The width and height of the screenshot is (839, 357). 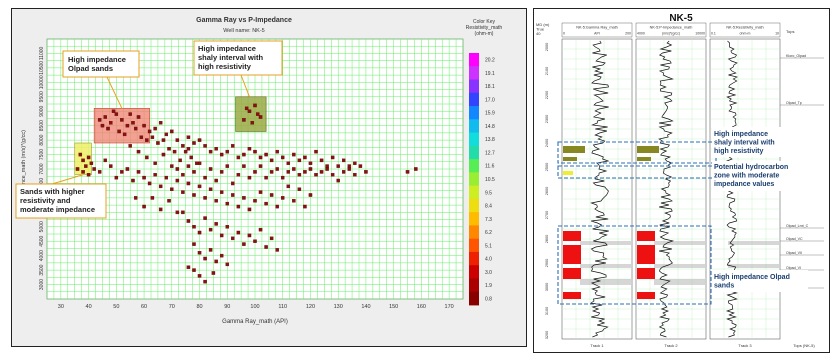 I want to click on y-tick-label: 8000, so click(x=42, y=139).